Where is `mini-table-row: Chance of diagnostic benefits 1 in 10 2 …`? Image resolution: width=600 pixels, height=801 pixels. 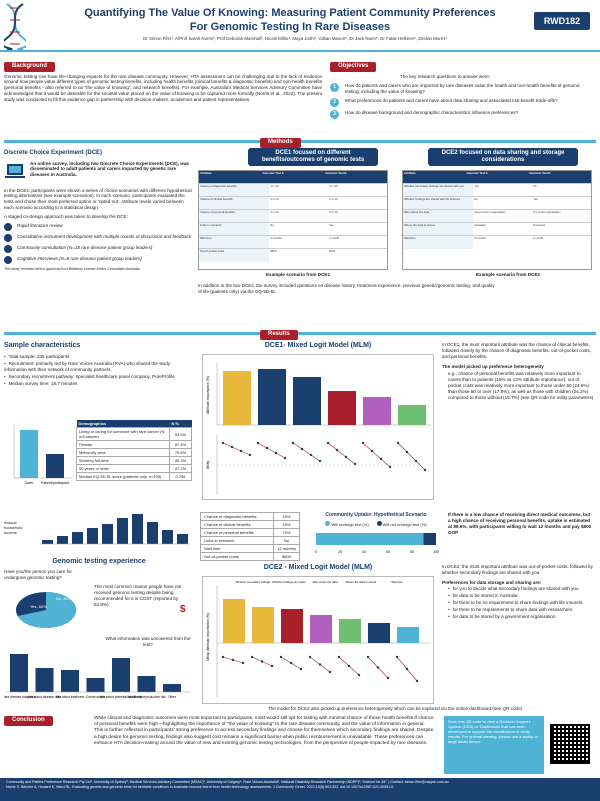
mini-table-row: Chance of diagnostic benefits 1 in 10 2 … is located at coordinates (293, 190).